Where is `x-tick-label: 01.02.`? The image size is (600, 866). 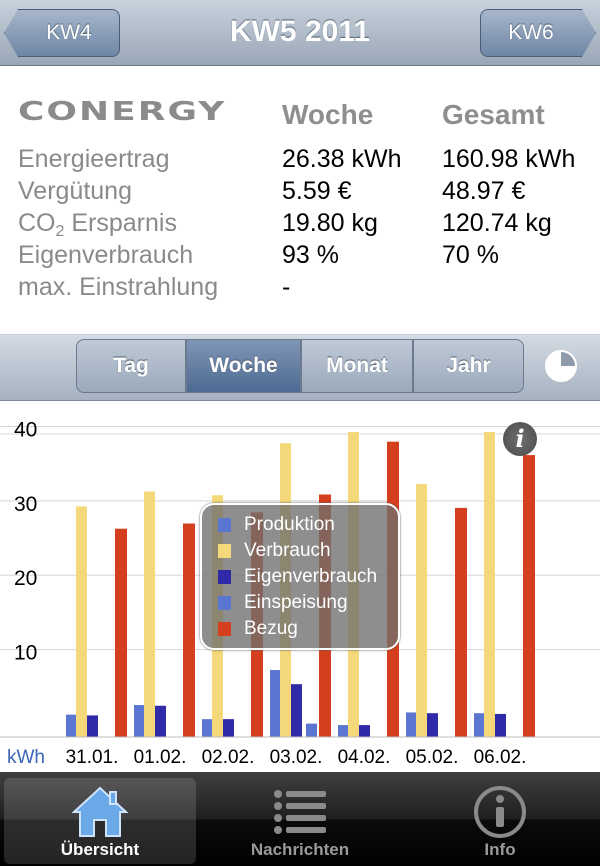
x-tick-label: 01.02. is located at coordinates (160, 757).